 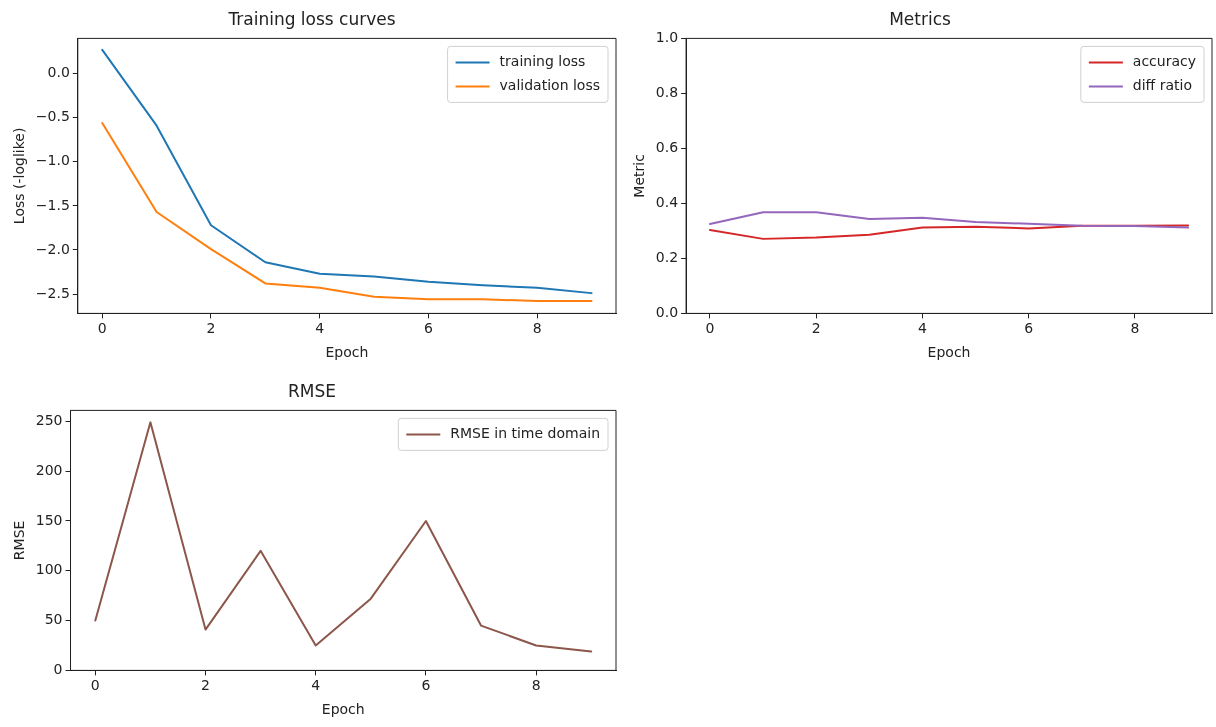 I want to click on y-tick-label: −1.5, so click(x=52, y=204).